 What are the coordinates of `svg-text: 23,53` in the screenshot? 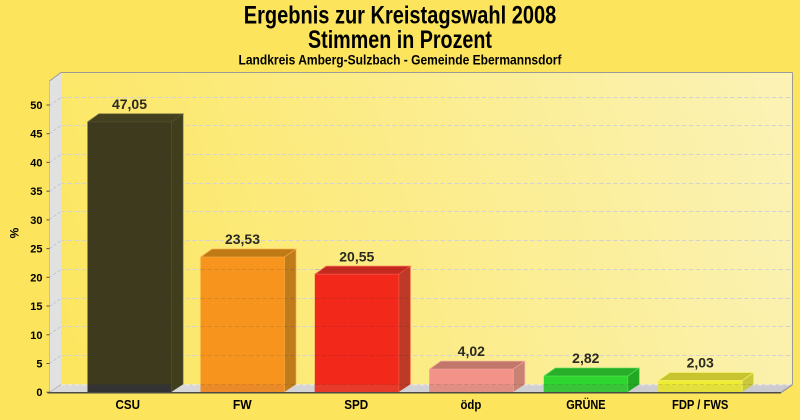 It's located at (242, 239).